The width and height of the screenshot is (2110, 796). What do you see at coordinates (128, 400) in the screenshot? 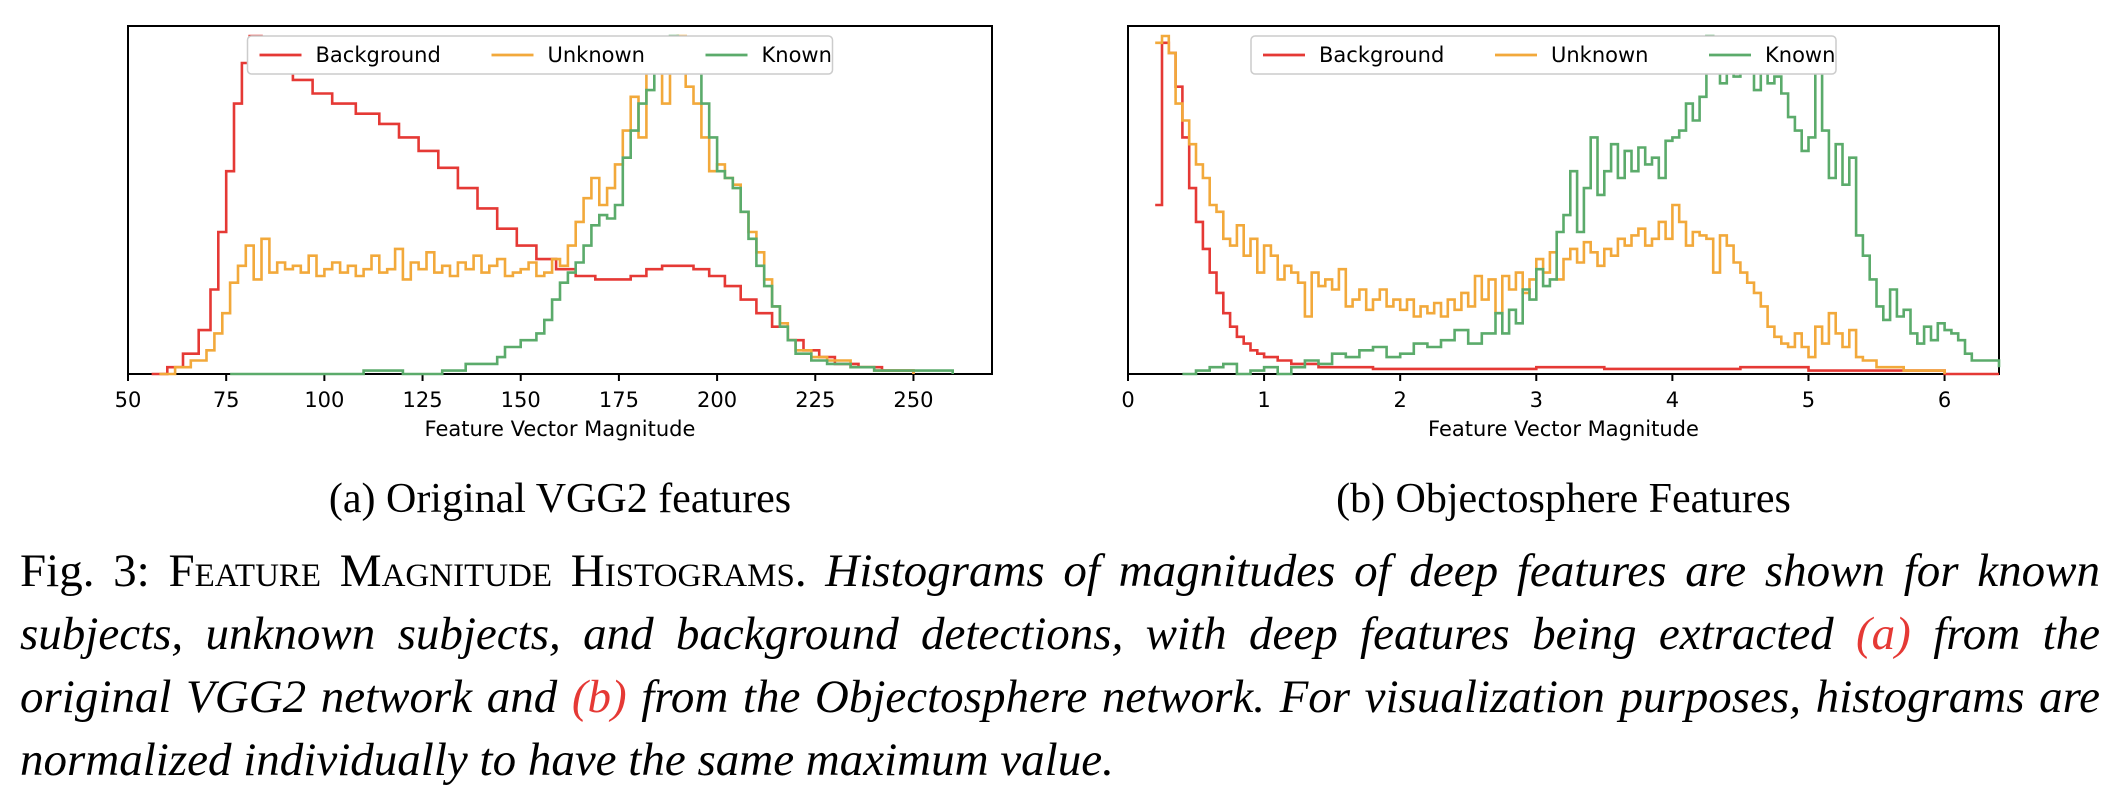
I see `x-tick-label: 50` at bounding box center [128, 400].